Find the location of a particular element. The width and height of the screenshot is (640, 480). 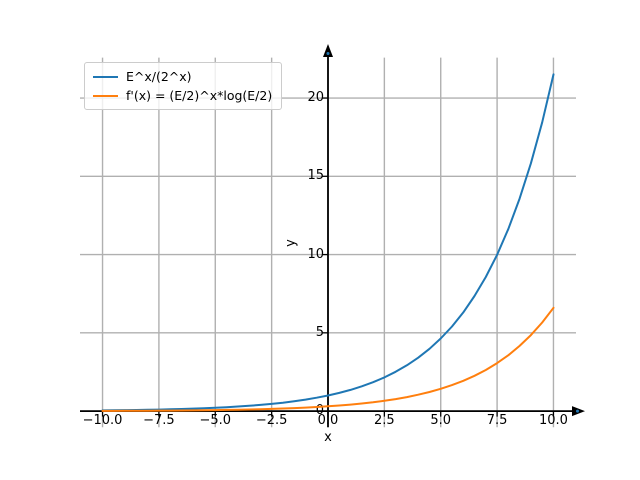

x-tick-label: −2.5 is located at coordinates (271, 420).